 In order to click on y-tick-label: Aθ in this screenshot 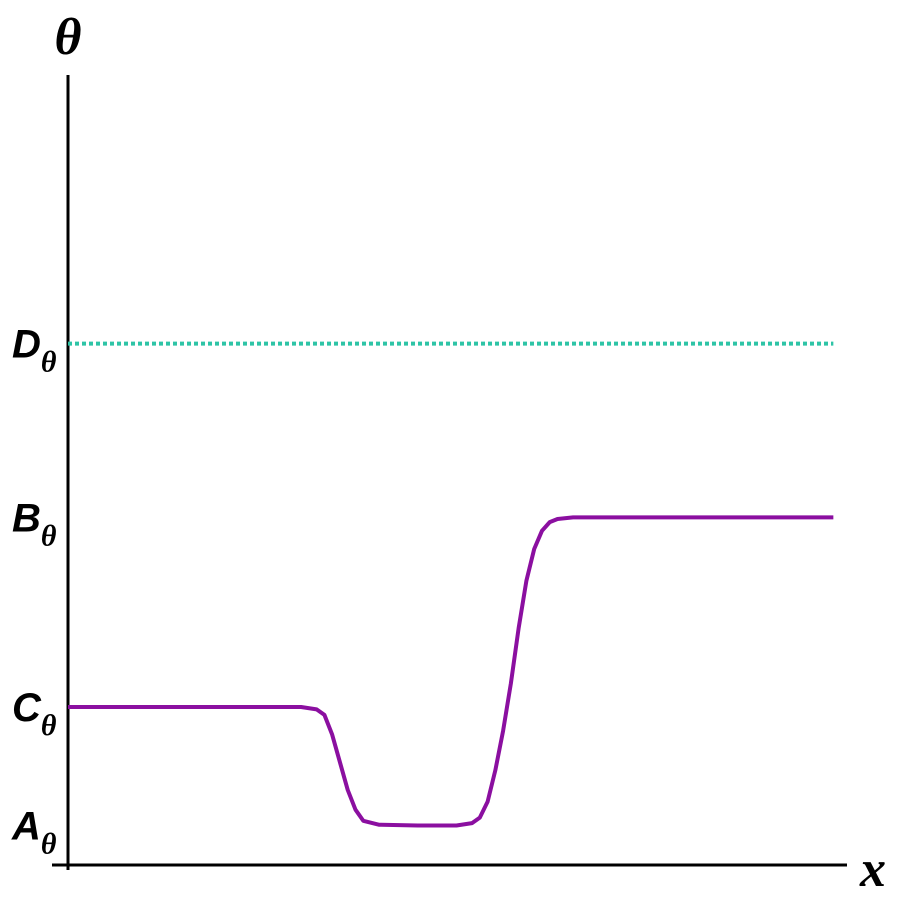, I will do `click(34, 833)`.